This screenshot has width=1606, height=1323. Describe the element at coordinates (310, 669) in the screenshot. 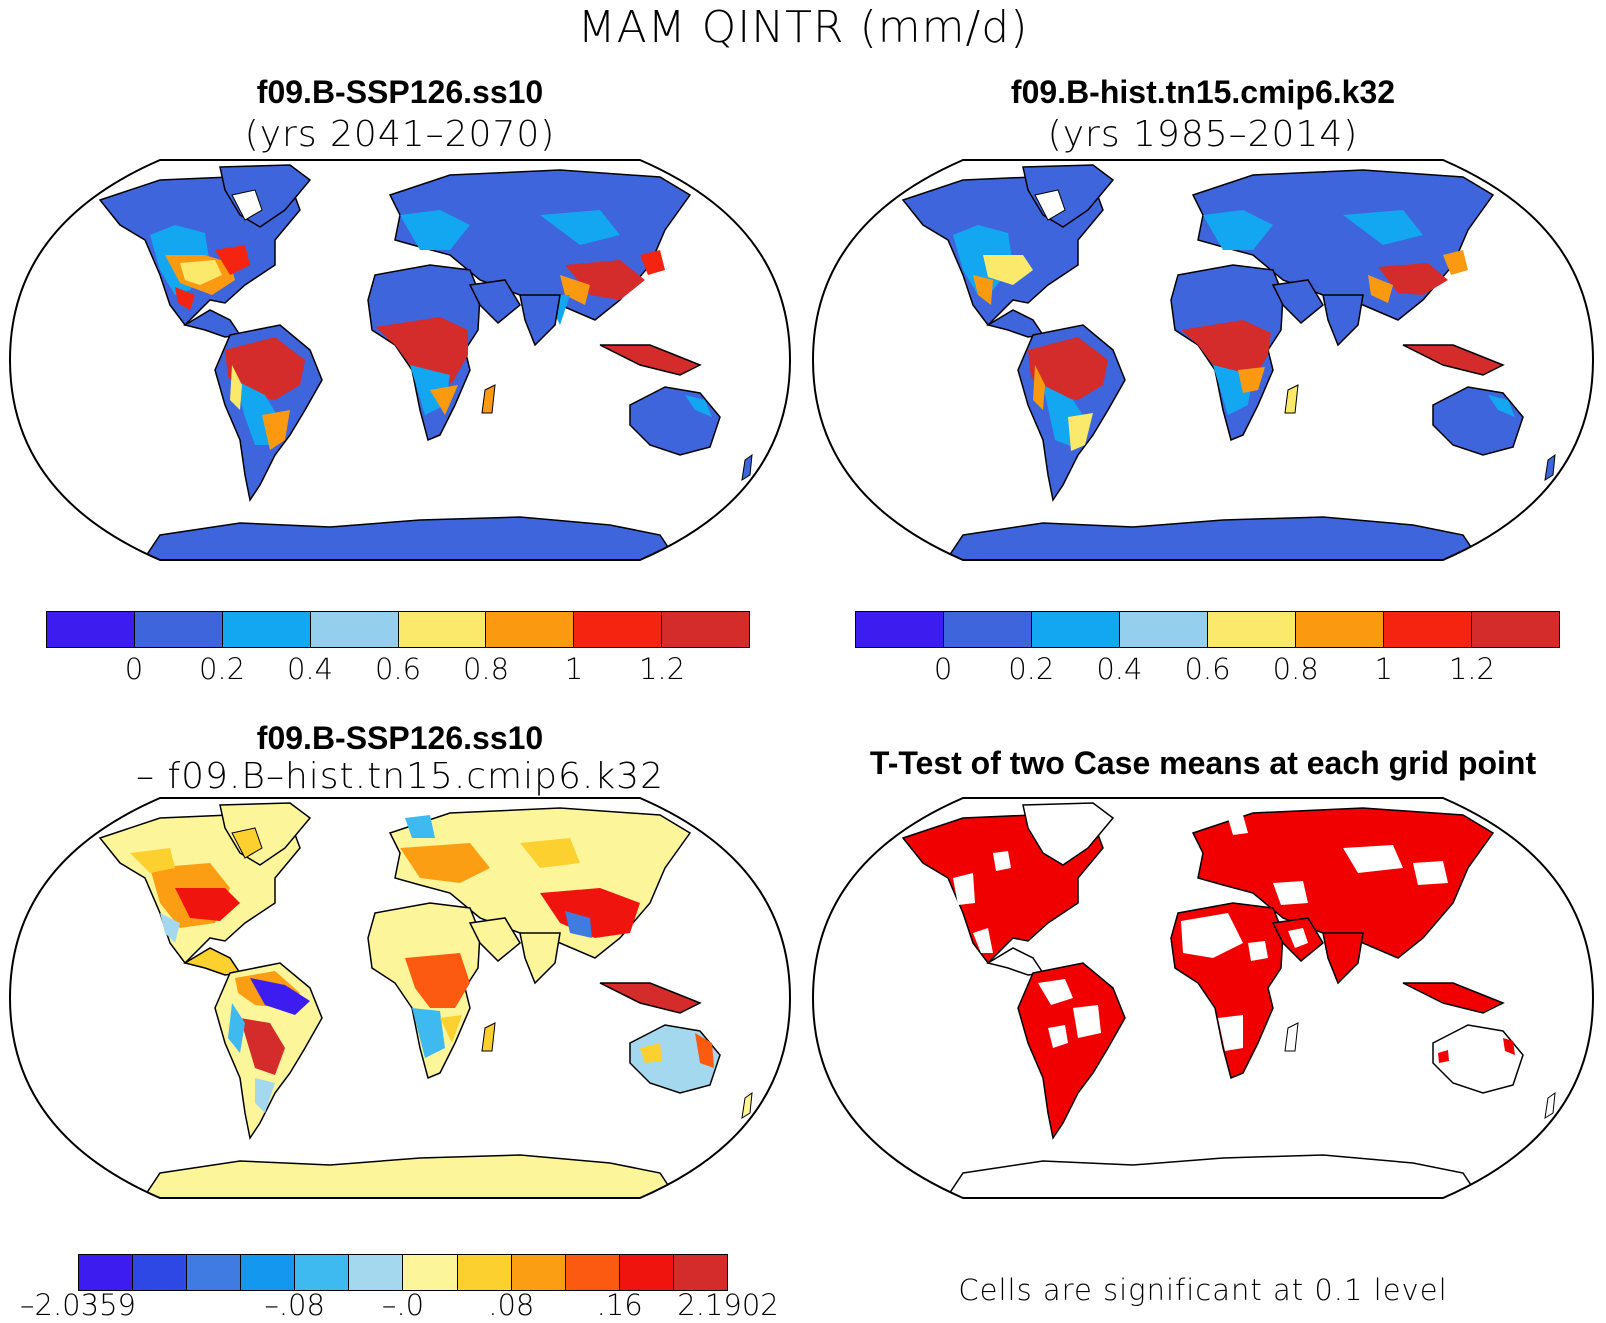

I see `colorbar-1-tick-label: 0.4` at that location.